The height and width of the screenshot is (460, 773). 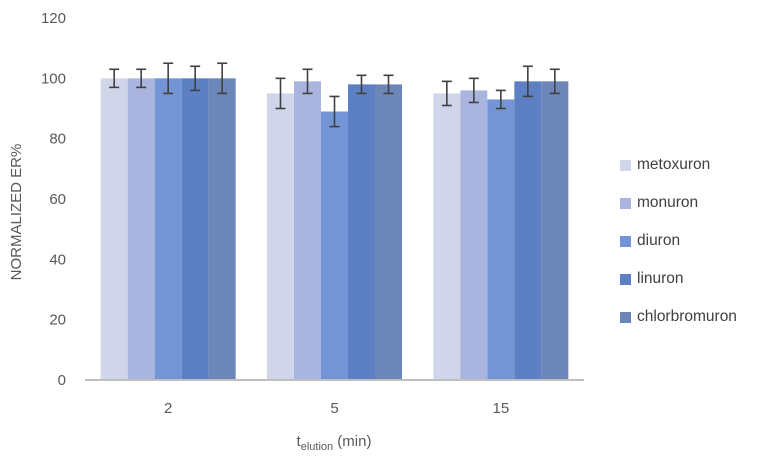 I want to click on x-axis-title-sub: elution, so click(x=317, y=447).